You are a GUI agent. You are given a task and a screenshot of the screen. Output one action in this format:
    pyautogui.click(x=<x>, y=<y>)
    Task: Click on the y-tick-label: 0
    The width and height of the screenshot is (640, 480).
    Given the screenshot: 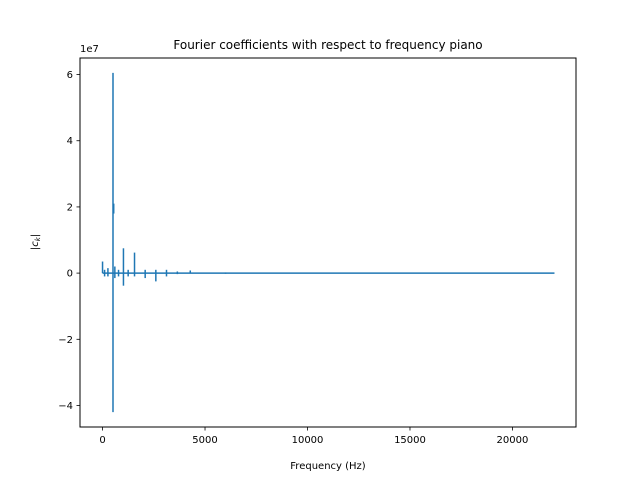 What is the action you would take?
    pyautogui.click(x=70, y=274)
    